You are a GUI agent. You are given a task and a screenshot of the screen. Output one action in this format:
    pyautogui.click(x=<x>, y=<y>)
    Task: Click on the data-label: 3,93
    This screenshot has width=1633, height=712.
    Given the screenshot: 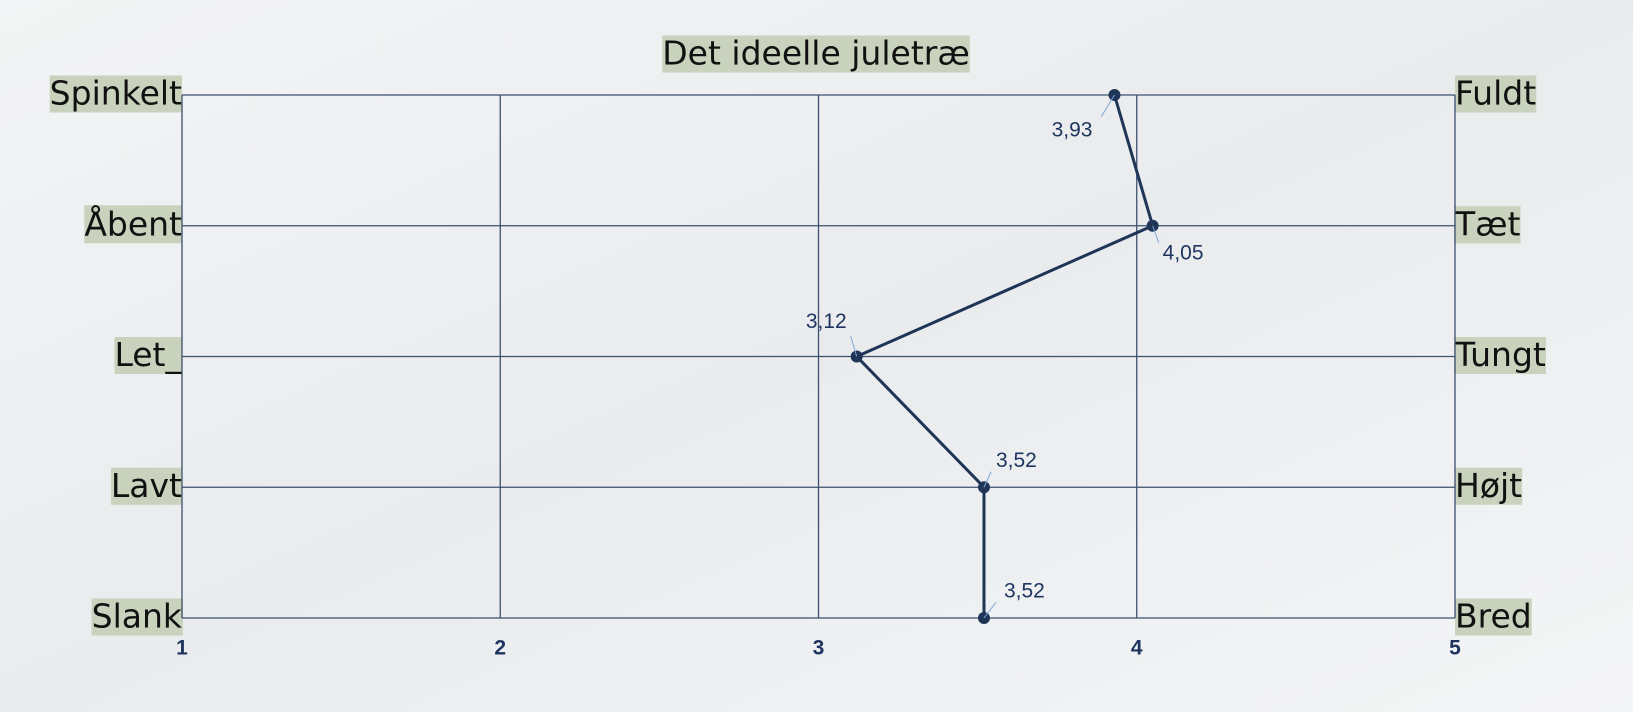 What is the action you would take?
    pyautogui.click(x=1072, y=130)
    